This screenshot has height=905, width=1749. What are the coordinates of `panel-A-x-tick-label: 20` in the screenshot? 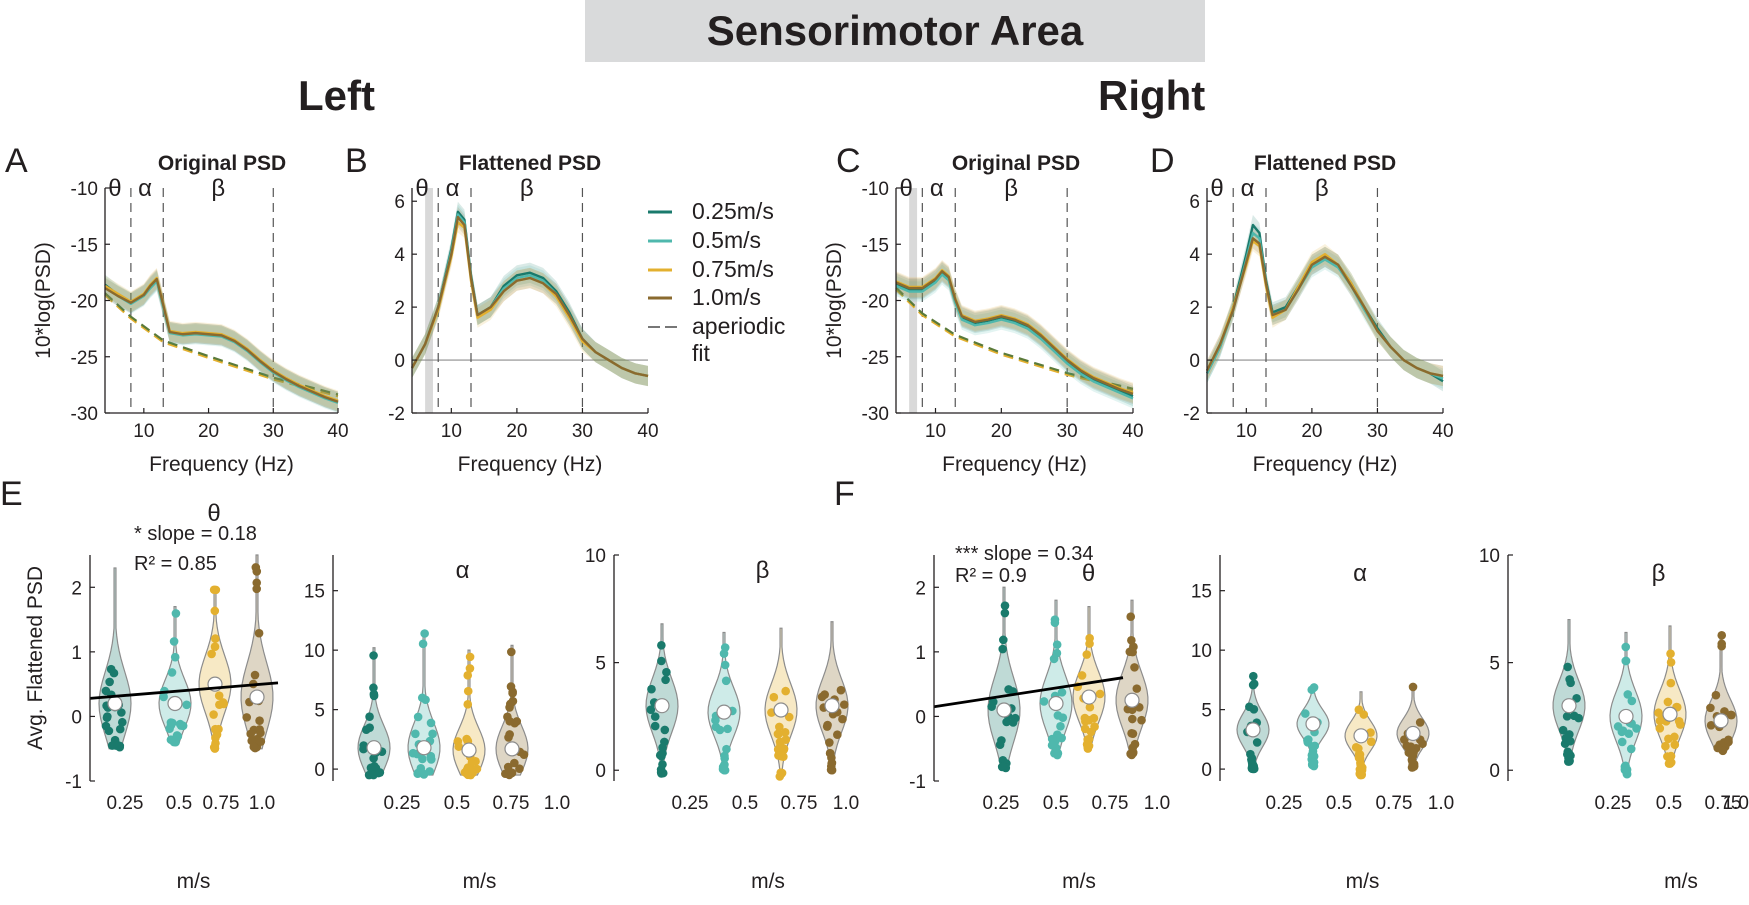 It's located at (208, 431).